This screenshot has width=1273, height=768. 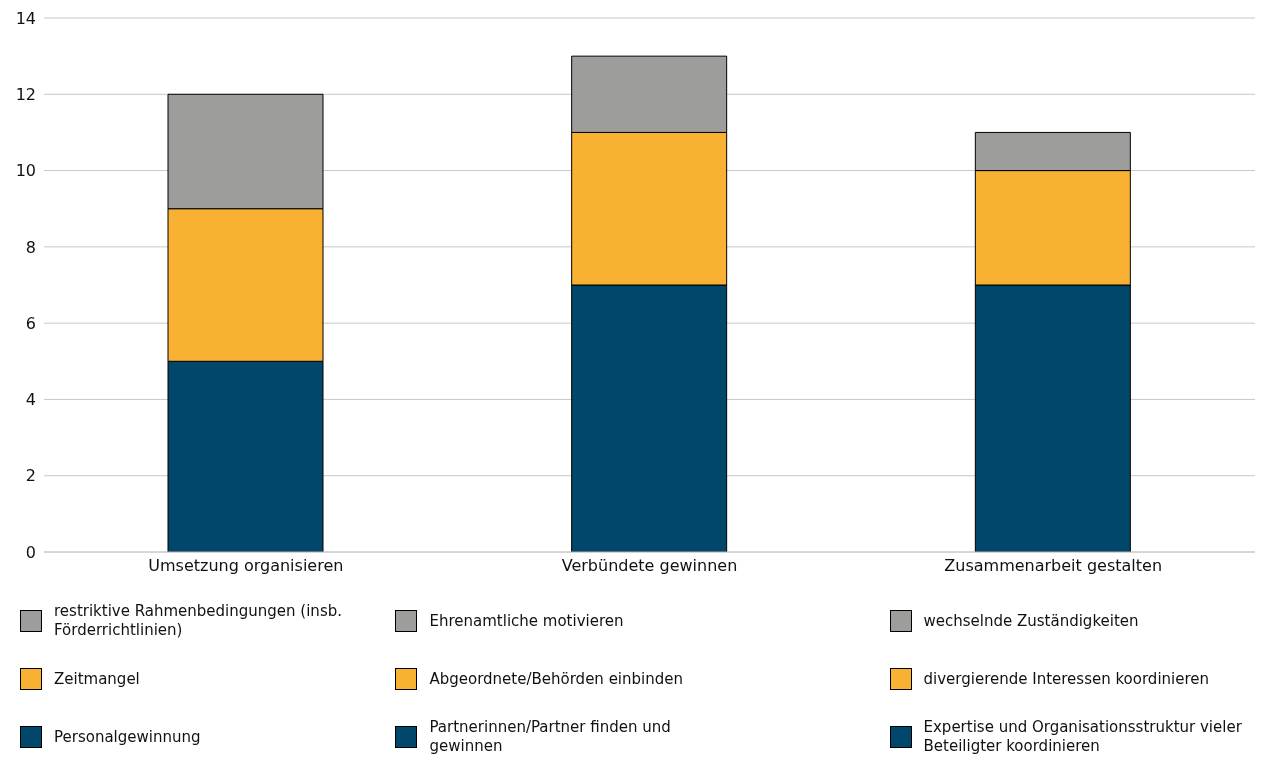 What do you see at coordinates (198, 621) in the screenshot?
I see `legend-label: restriktive Rahmenbedingungen (insb. Förderrichtlinien)` at bounding box center [198, 621].